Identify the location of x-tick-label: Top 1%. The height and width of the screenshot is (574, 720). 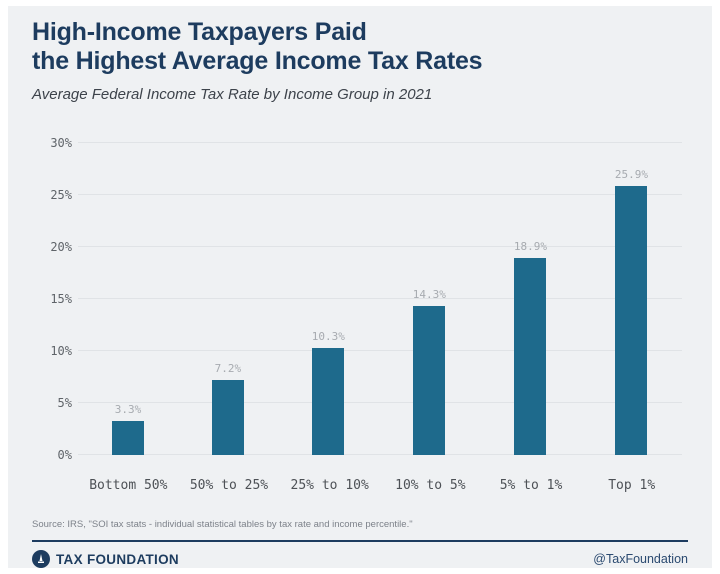
(632, 485).